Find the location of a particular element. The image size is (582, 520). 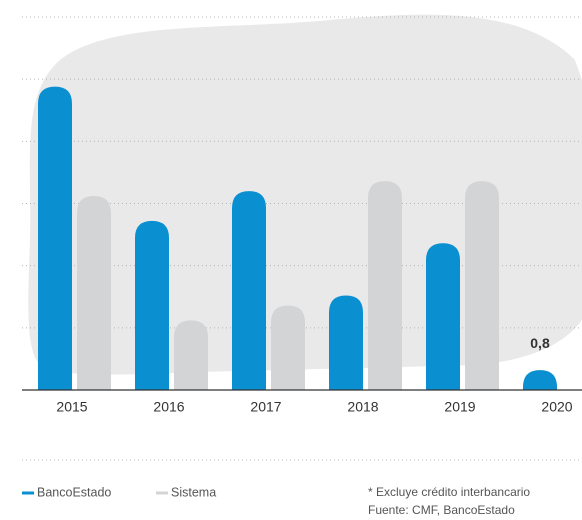

x-tick-label: 2015 is located at coordinates (71, 407).